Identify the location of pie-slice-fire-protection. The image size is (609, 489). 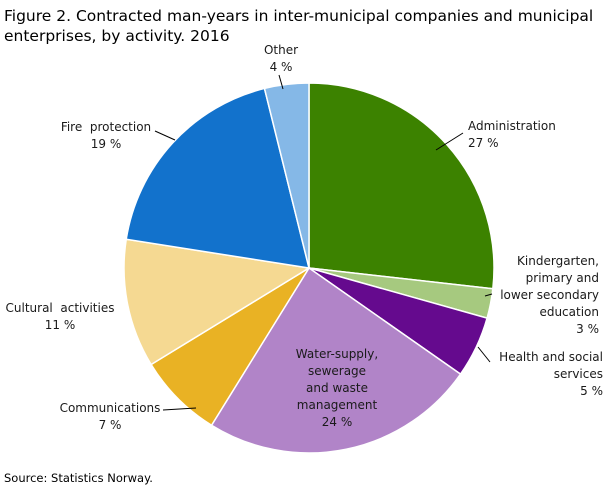
(217, 178).